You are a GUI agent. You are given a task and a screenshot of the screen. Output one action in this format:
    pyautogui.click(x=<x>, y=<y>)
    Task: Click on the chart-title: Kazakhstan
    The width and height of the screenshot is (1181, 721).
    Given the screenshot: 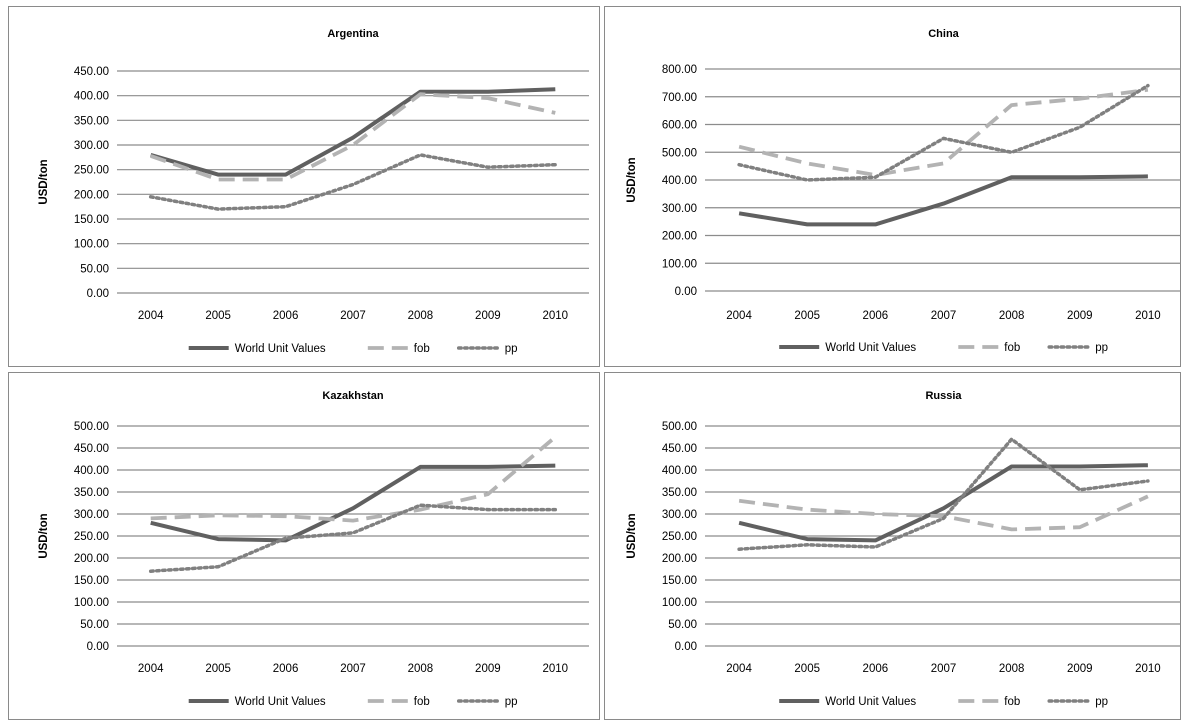 What is the action you would take?
    pyautogui.click(x=352, y=396)
    